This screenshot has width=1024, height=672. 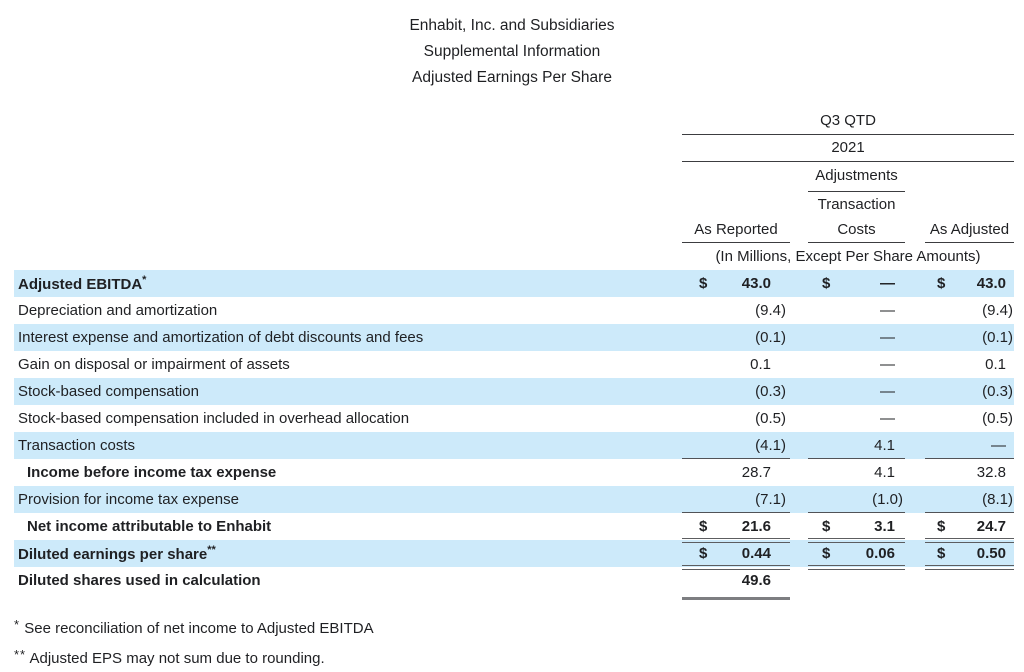 What do you see at coordinates (514, 391) in the screenshot?
I see `table-row: Stock-based compensation (0.3) — (0.3)` at bounding box center [514, 391].